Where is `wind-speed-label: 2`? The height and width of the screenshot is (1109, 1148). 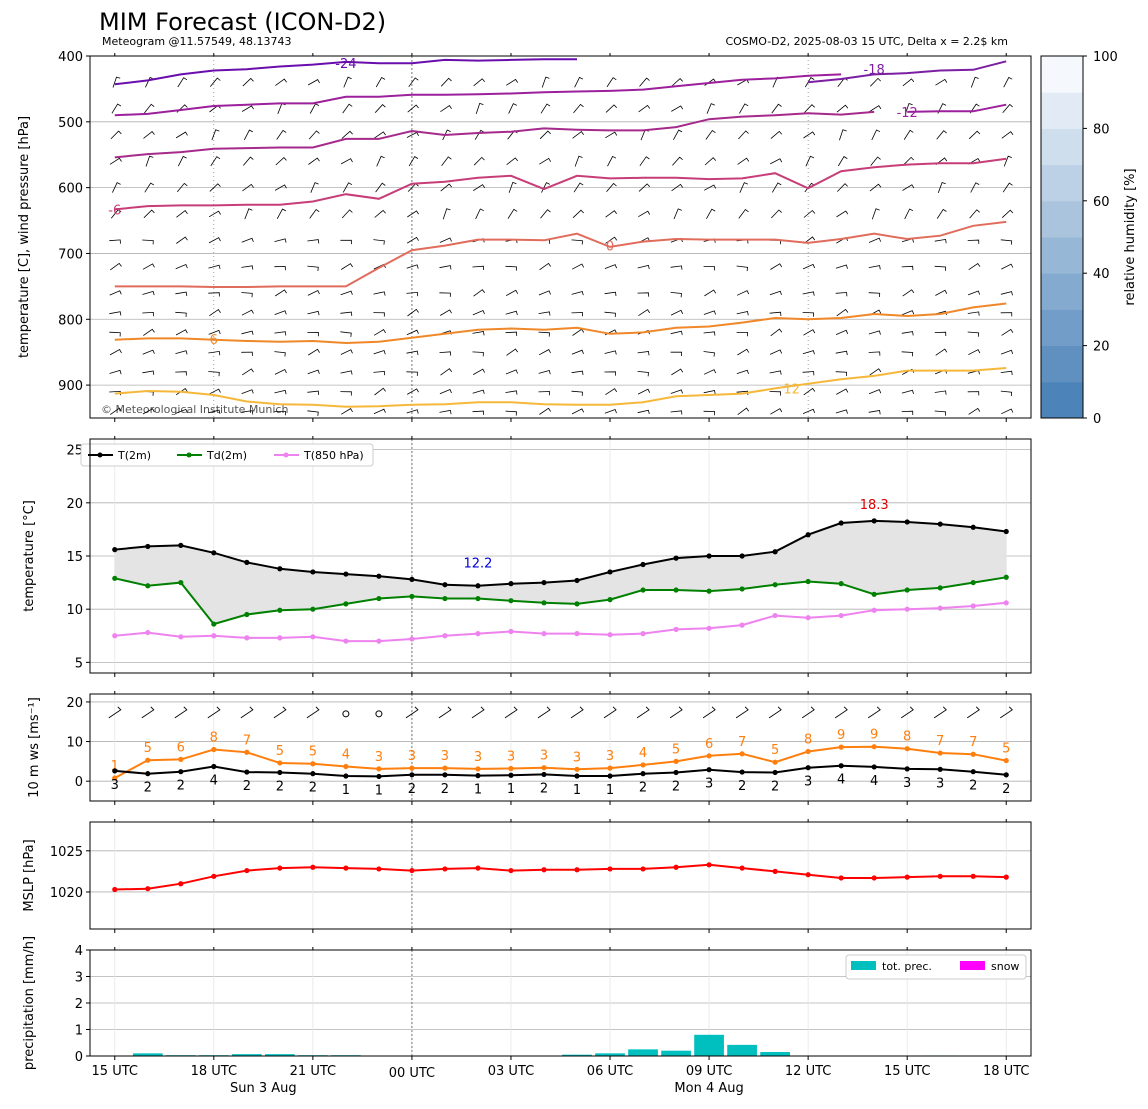 wind-speed-label: 2 is located at coordinates (148, 788).